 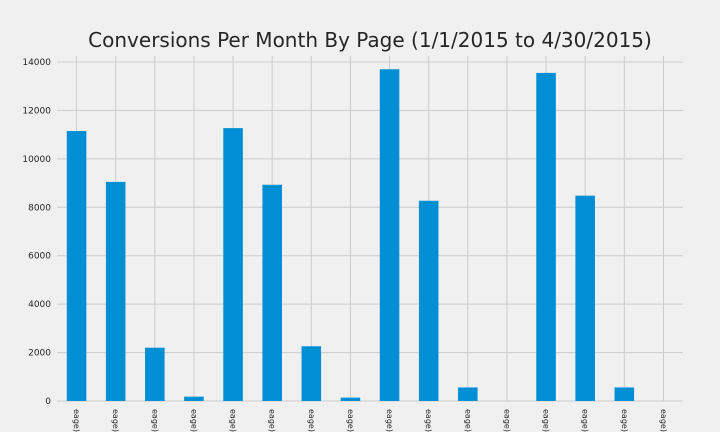 What do you see at coordinates (48, 402) in the screenshot?
I see `y-tick-label: 0` at bounding box center [48, 402].